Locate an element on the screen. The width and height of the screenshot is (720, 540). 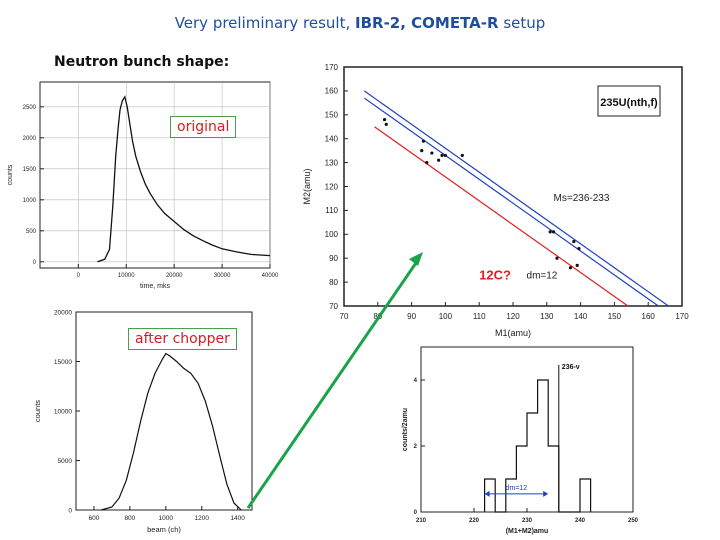
dm-arrow-head-left is located at coordinates (487, 493).